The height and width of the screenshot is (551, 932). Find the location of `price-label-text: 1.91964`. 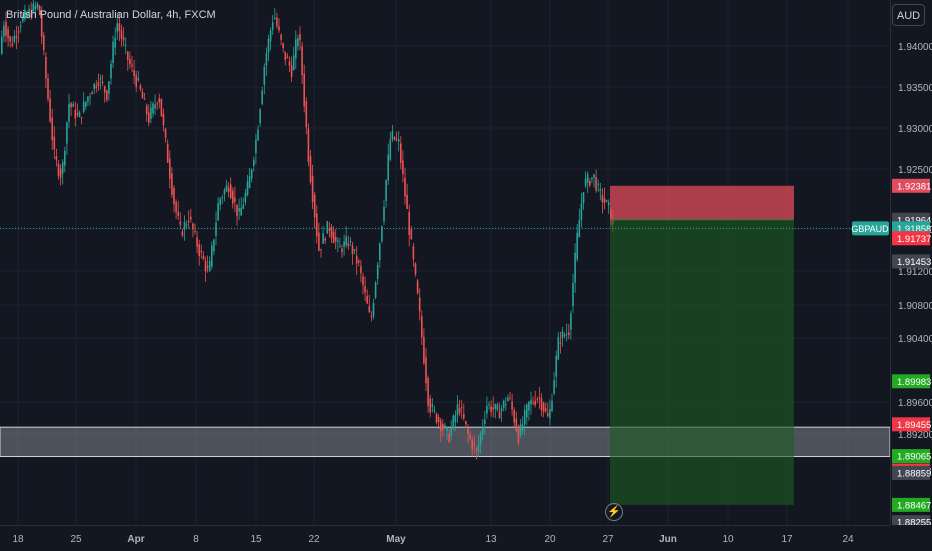

price-label-text: 1.91964 is located at coordinates (914, 220).